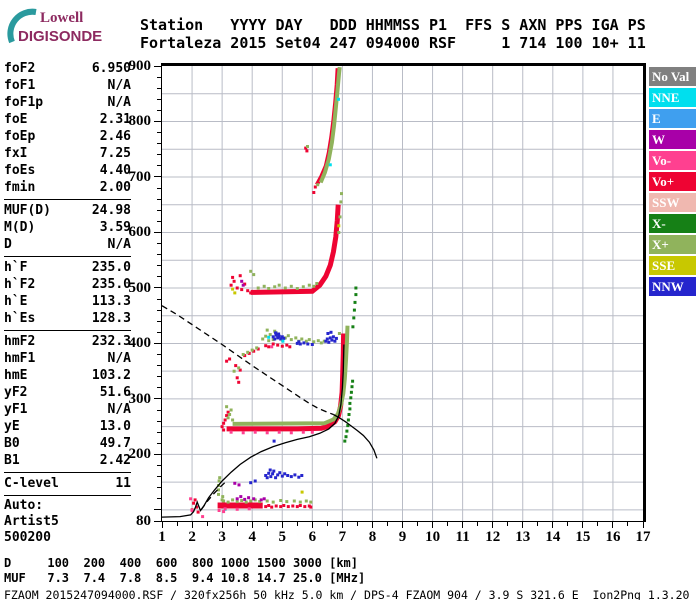  I want to click on param-value: 49.7, so click(115, 443).